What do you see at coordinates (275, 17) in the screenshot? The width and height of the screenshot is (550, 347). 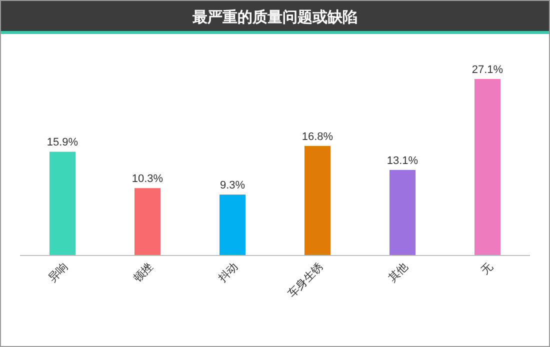 I see `chart-title: 最严重的质量问题或缺陷` at bounding box center [275, 17].